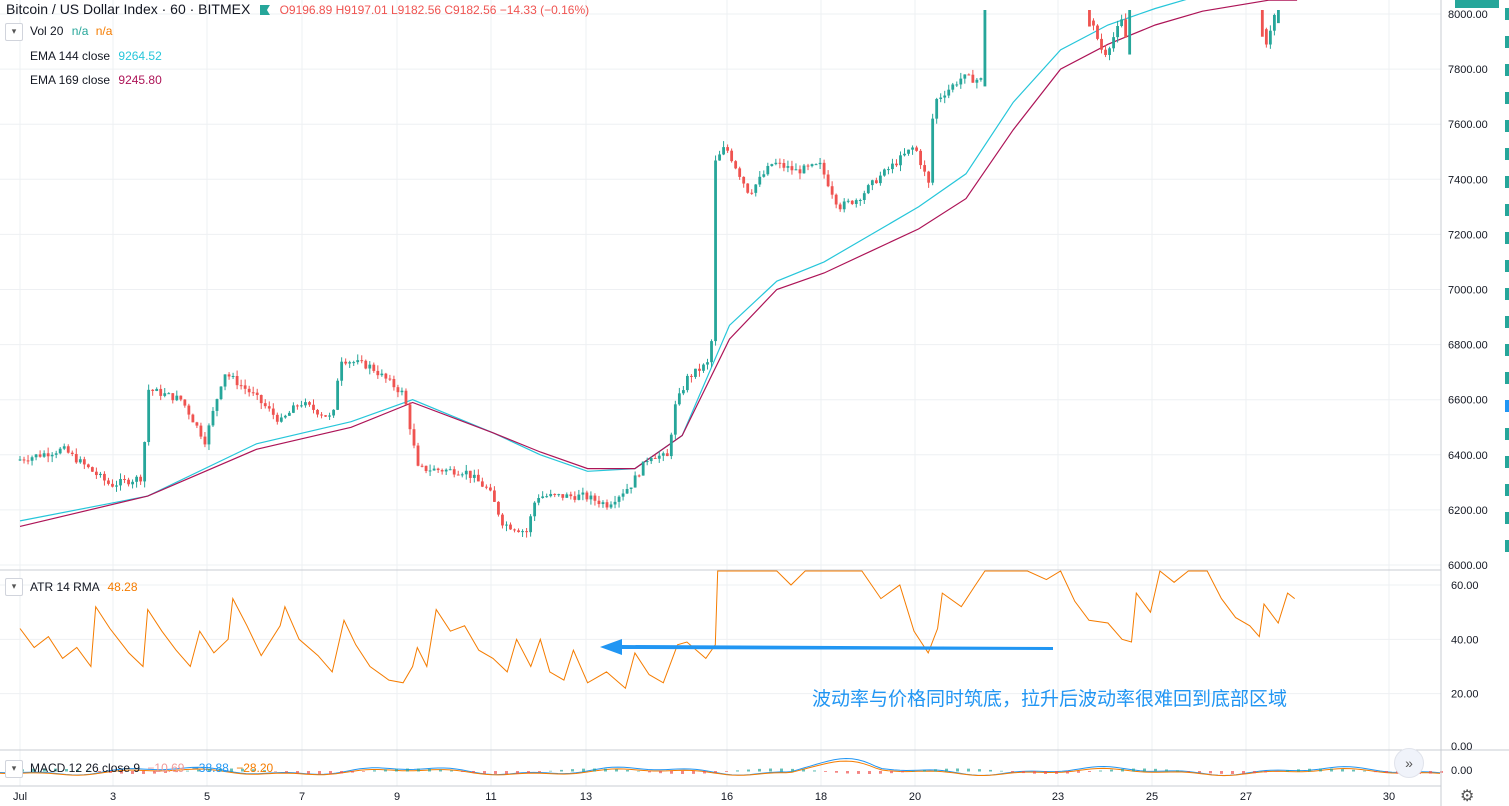 This screenshot has width=1509, height=806. I want to click on vol-legend: Vol 20 n/a n/a, so click(71, 31).